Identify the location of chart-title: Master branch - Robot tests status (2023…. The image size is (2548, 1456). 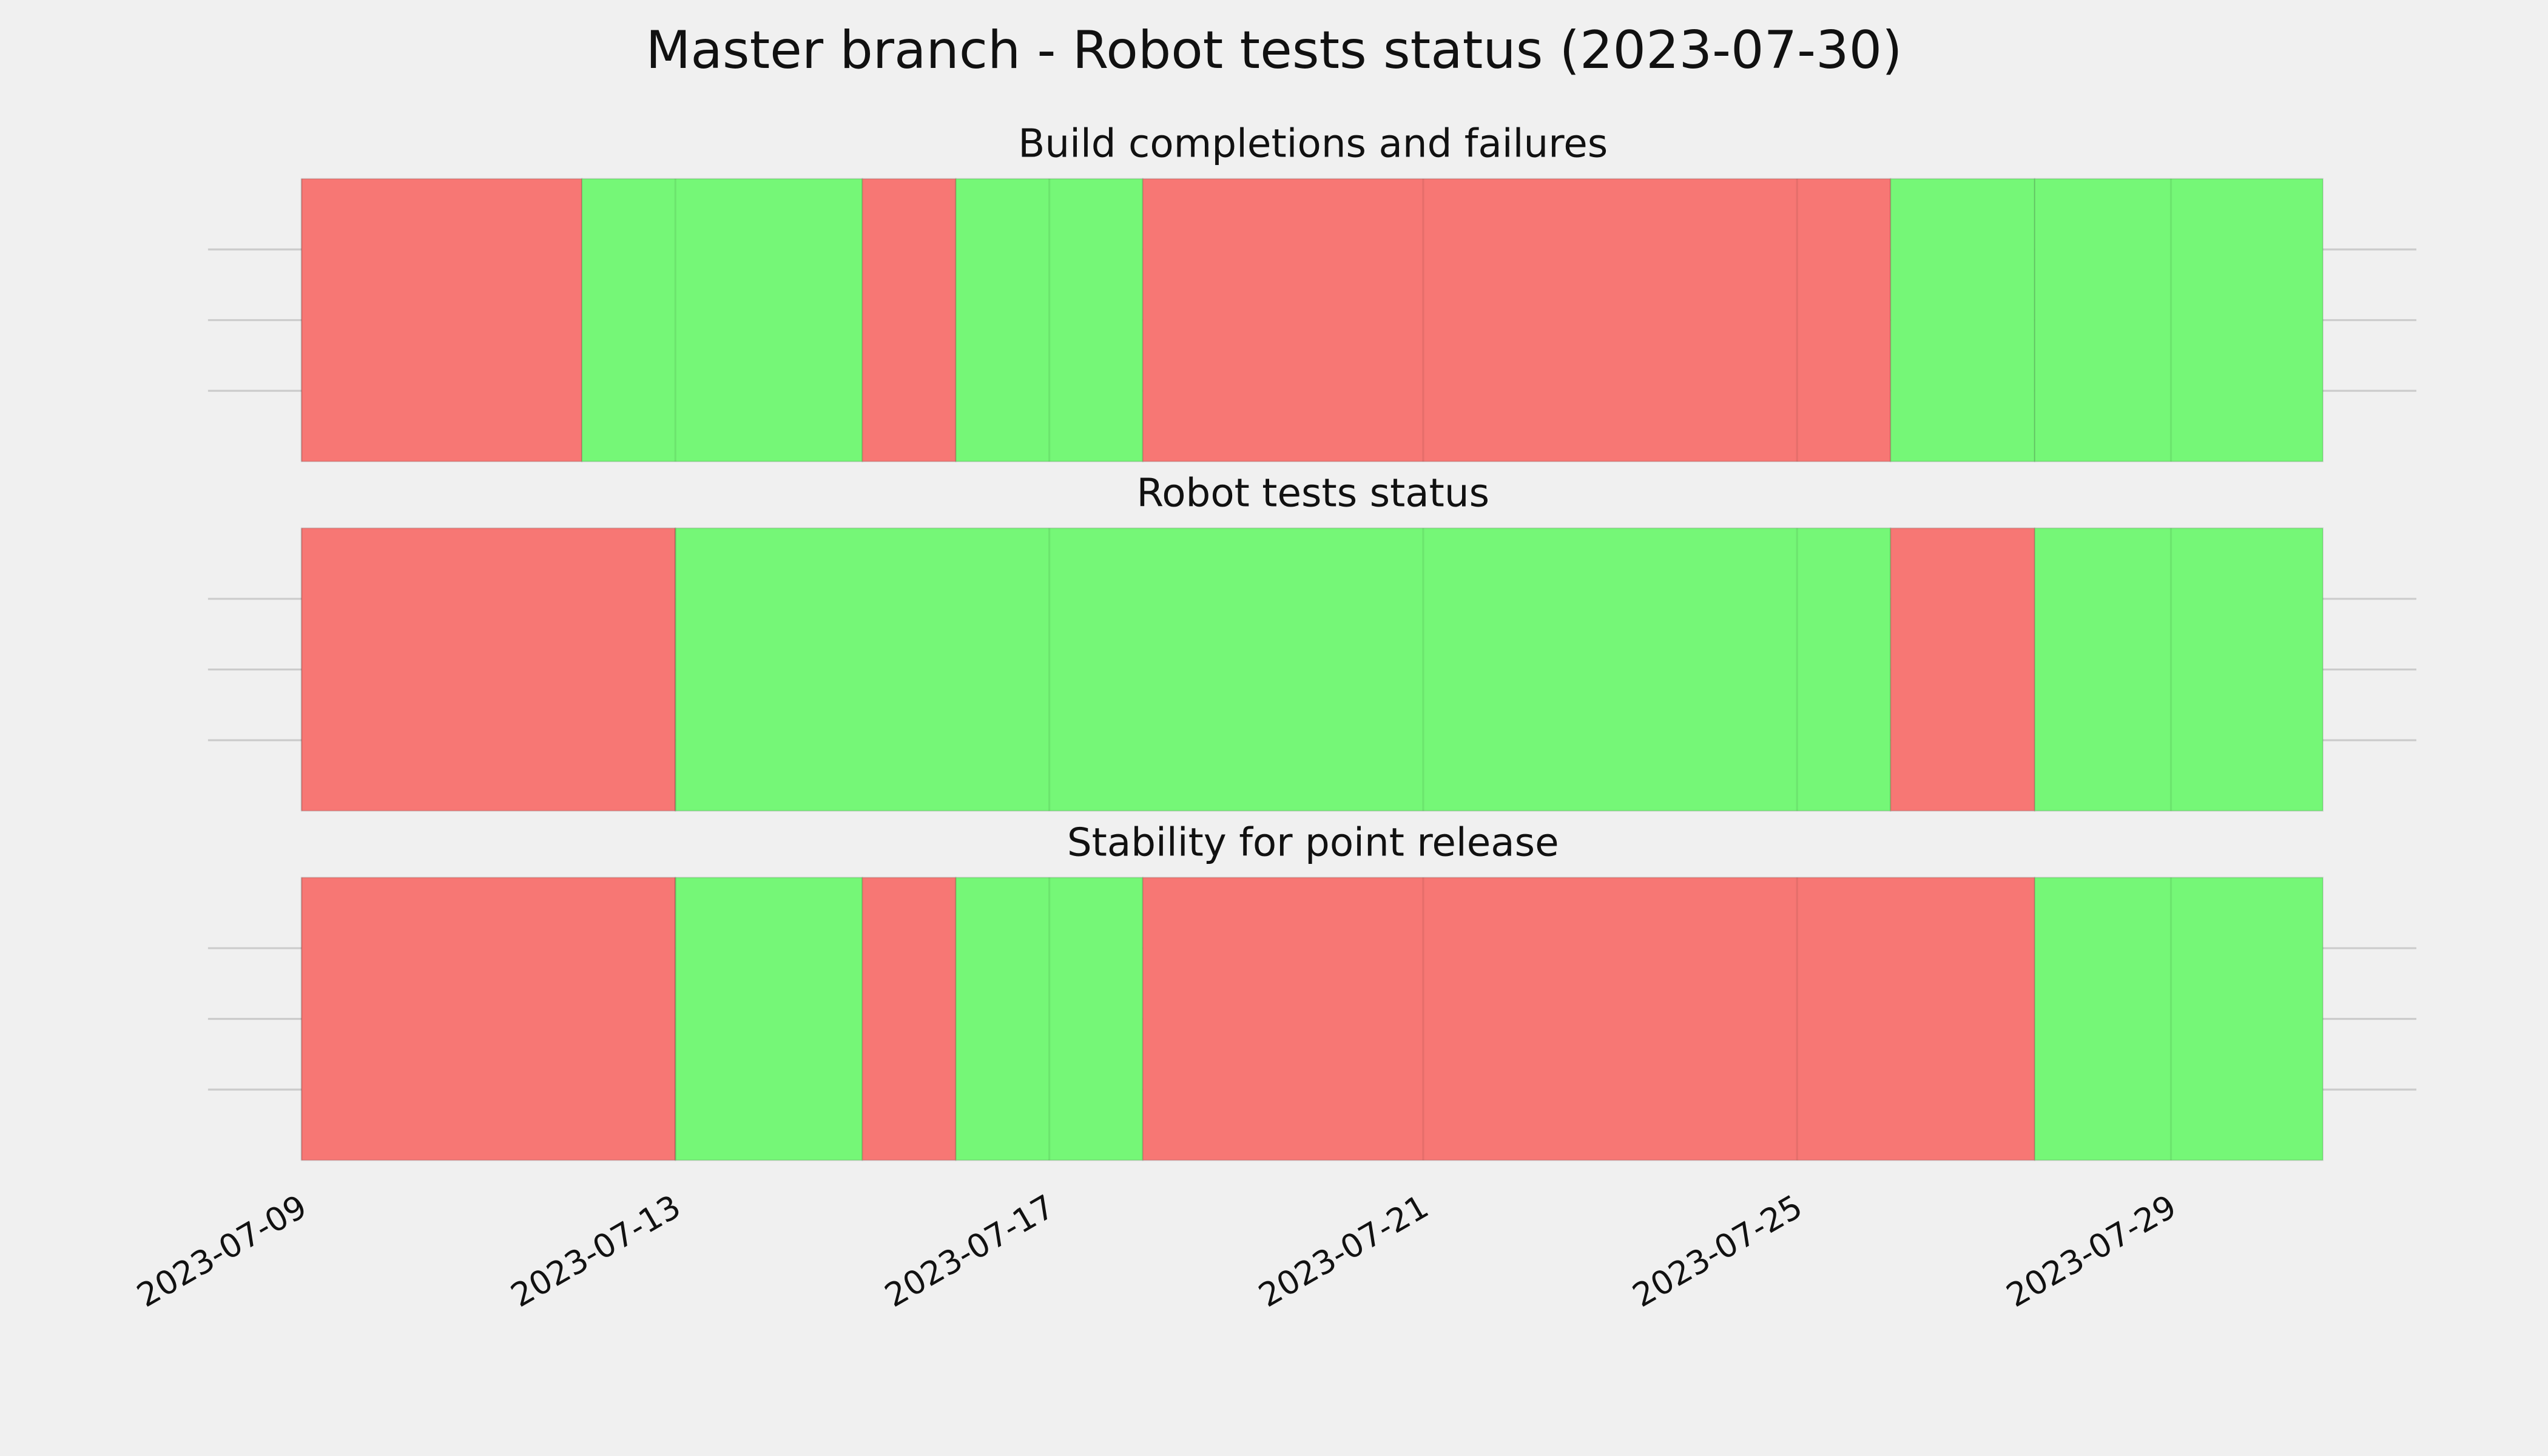
(1273, 50).